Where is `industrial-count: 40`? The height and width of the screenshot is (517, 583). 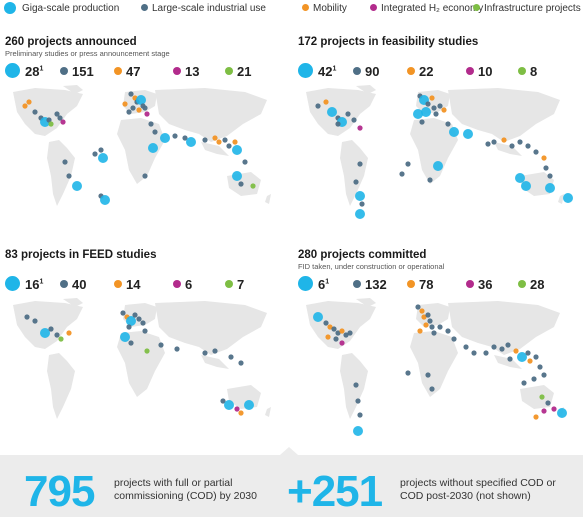
industrial-count: 40 is located at coordinates (79, 284).